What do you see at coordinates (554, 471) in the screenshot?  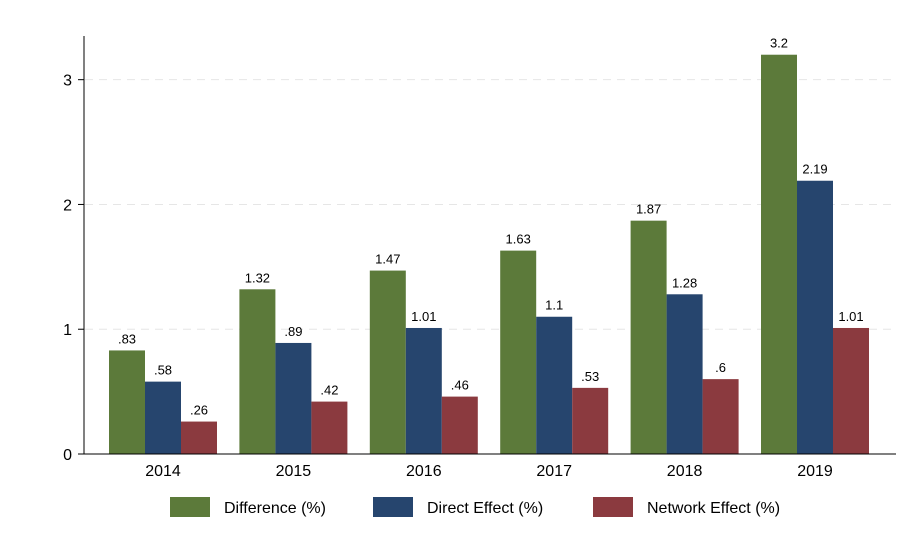 I see `x-tick-label-2017: 2017` at bounding box center [554, 471].